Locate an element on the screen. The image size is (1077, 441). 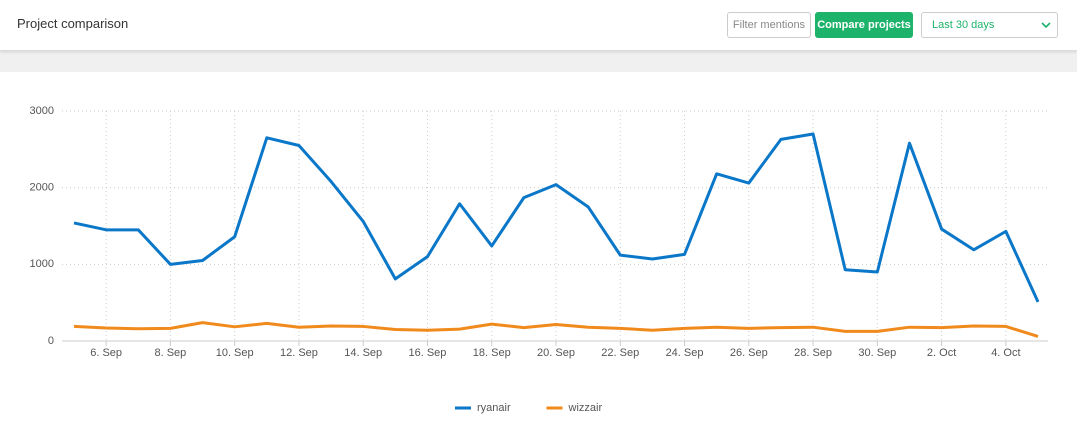
x-tick-label: 28. Sep is located at coordinates (813, 353).